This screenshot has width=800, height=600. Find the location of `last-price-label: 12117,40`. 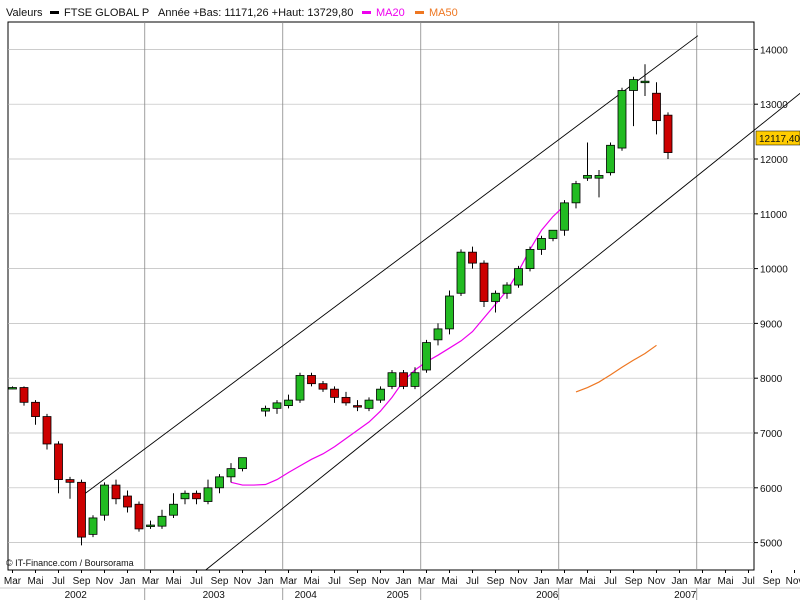

last-price-label: 12117,40 is located at coordinates (779, 139).